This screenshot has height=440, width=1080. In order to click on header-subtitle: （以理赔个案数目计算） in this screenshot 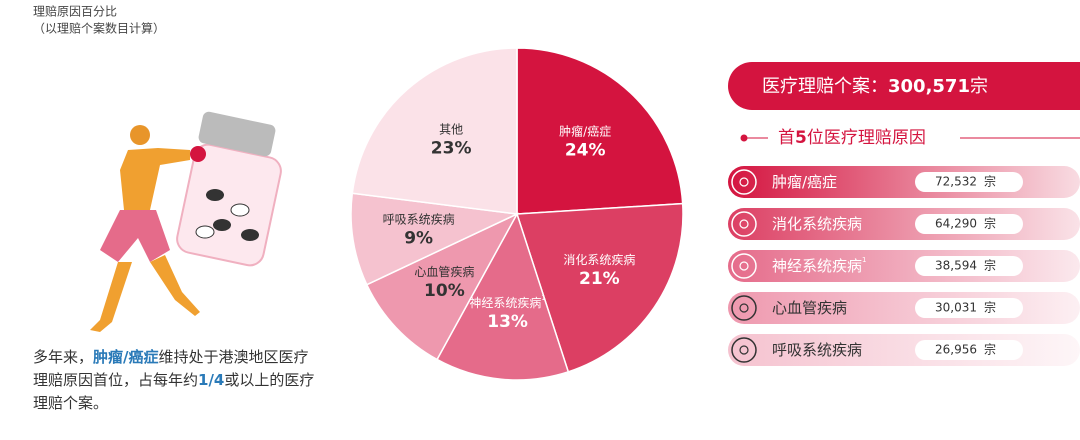, I will do `click(99, 28)`.